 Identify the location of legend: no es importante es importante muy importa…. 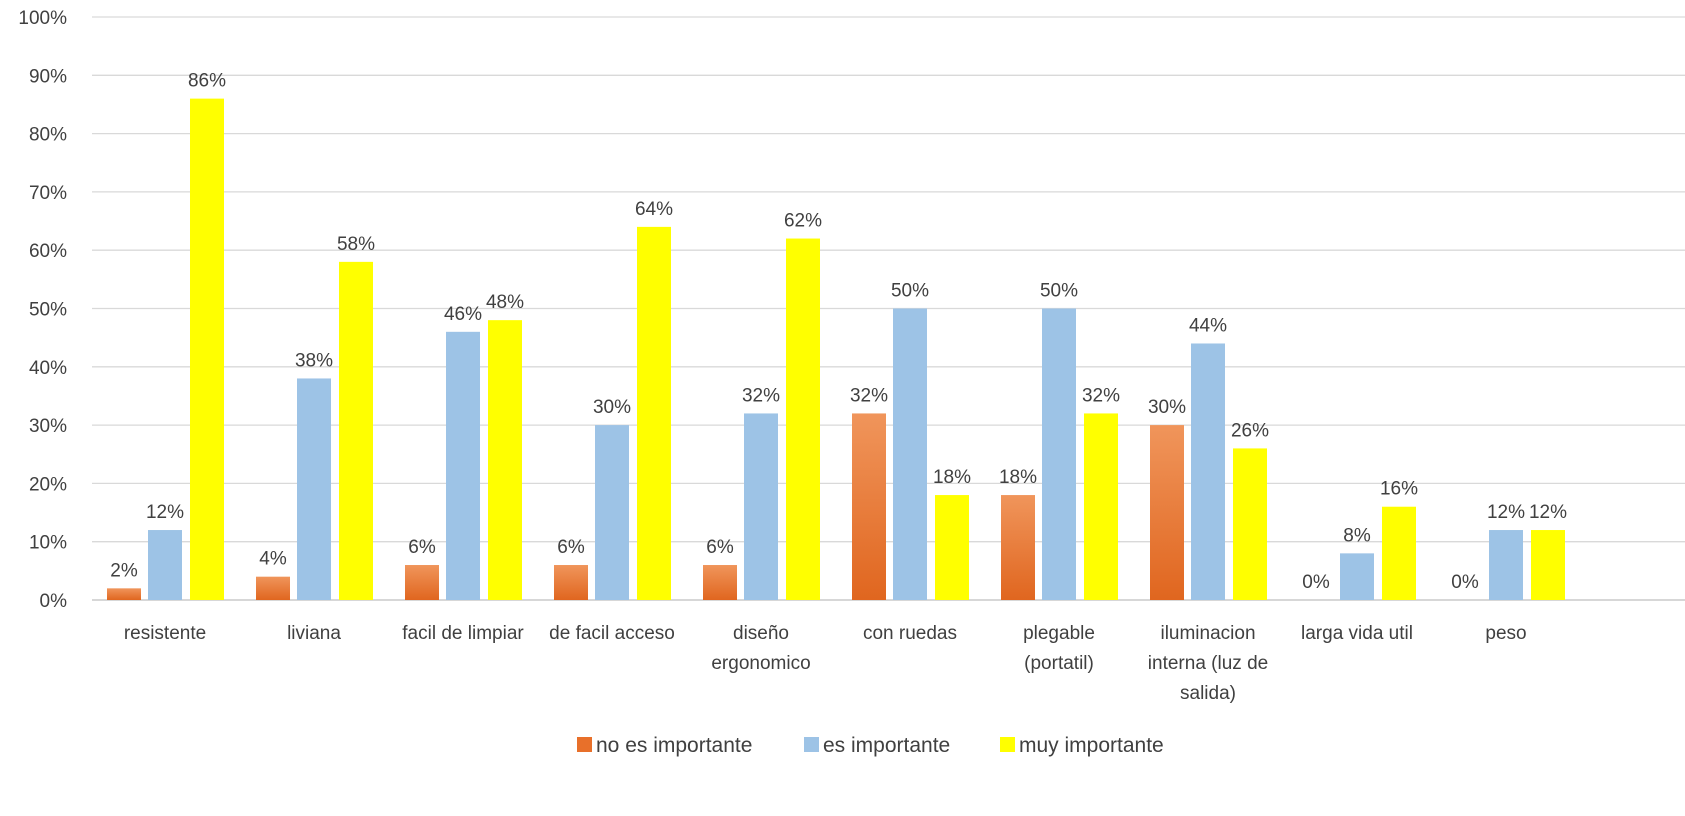
(870, 745).